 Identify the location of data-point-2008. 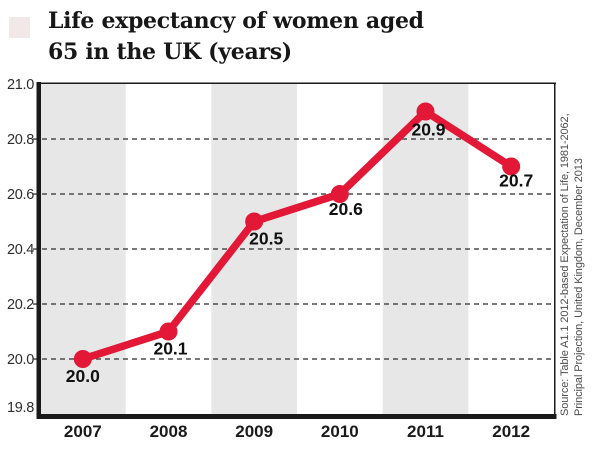
(168, 331).